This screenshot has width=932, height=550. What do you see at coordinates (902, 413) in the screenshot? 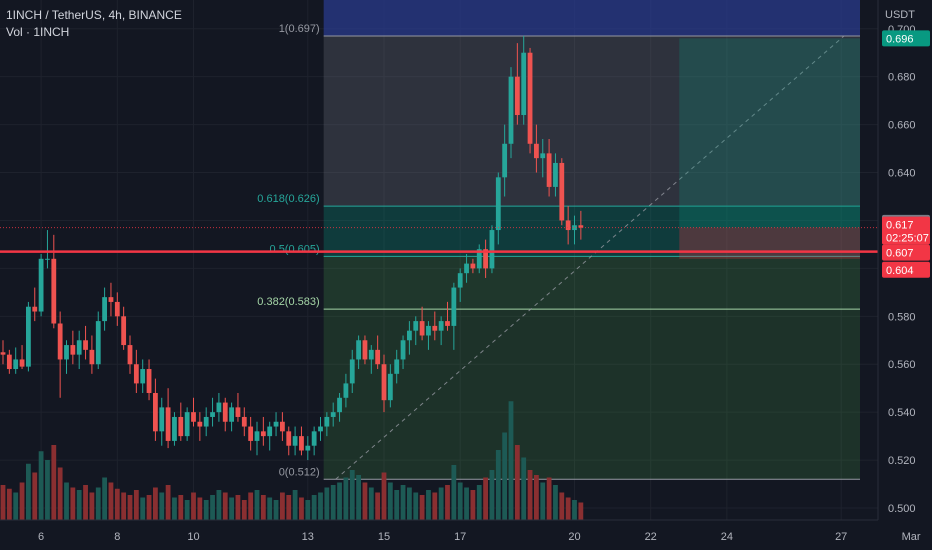
I see `price-axis-tick: 0.540` at bounding box center [902, 413].